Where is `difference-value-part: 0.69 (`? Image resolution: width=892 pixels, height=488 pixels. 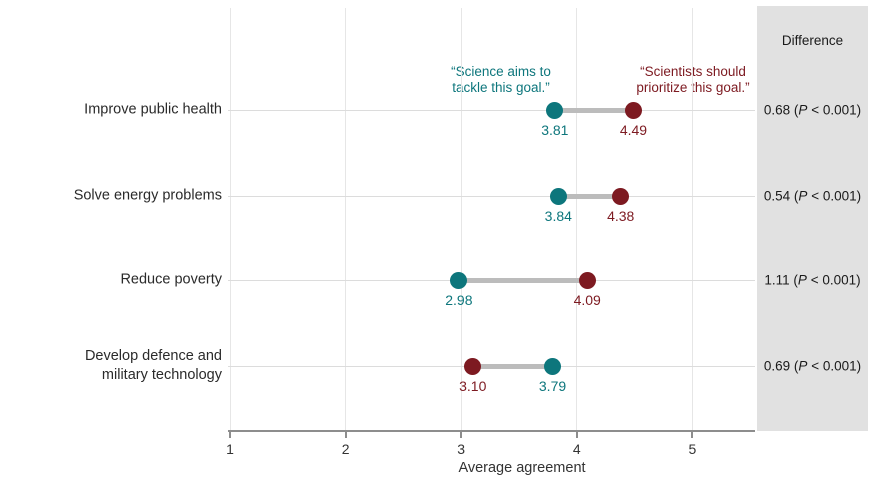 difference-value-part: 0.69 ( is located at coordinates (781, 366).